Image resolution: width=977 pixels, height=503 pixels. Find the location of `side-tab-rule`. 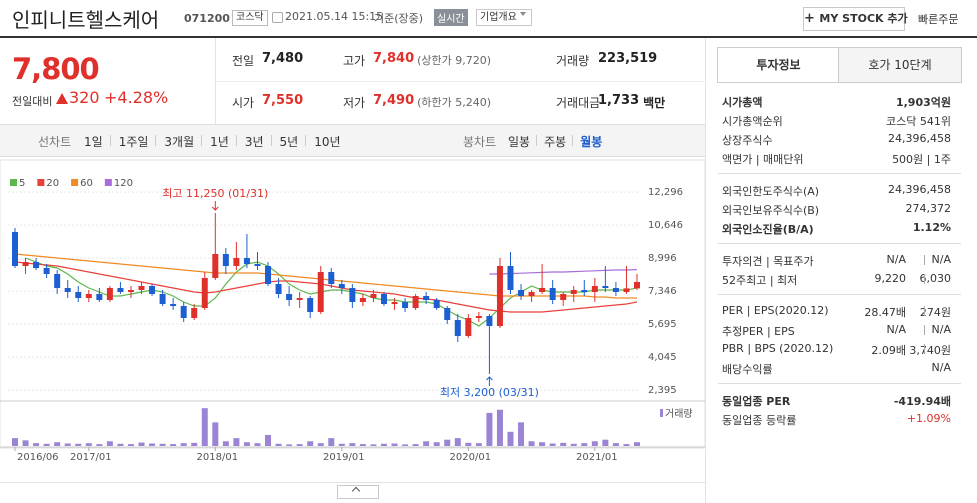

side-tab-rule is located at coordinates (839, 82).